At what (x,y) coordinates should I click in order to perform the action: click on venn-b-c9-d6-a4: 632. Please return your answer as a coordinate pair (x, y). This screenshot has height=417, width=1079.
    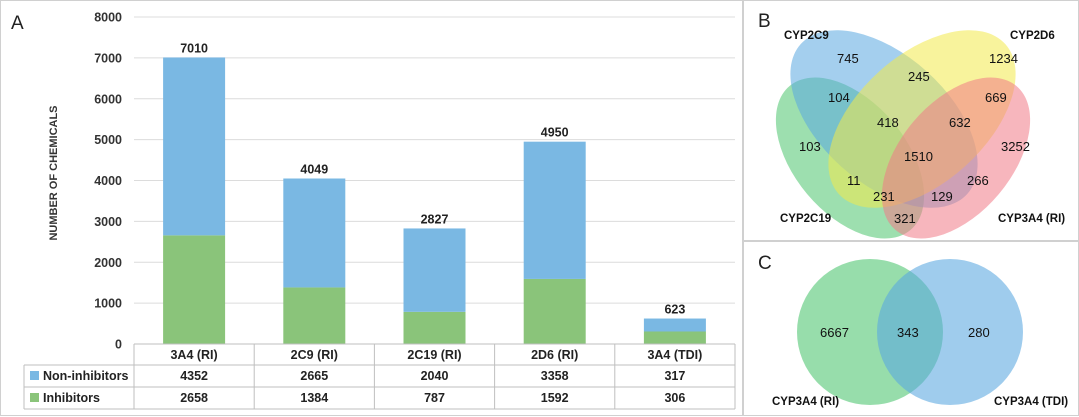
    Looking at the image, I should click on (960, 122).